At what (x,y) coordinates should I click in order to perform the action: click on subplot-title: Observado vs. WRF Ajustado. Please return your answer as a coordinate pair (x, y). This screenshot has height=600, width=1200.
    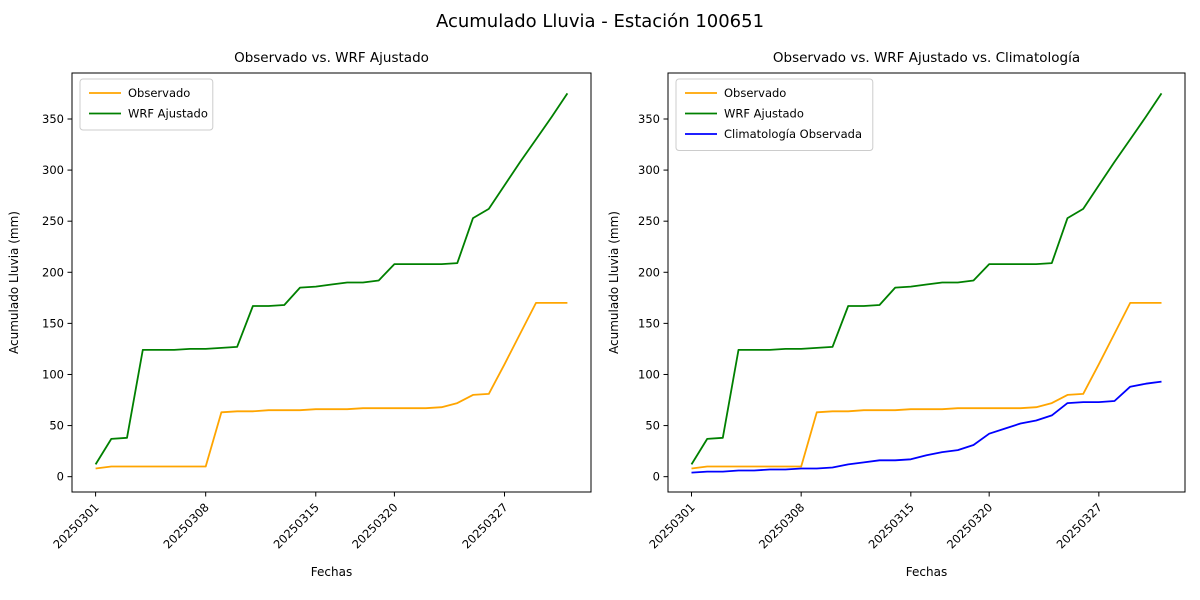
    Looking at the image, I should click on (331, 58).